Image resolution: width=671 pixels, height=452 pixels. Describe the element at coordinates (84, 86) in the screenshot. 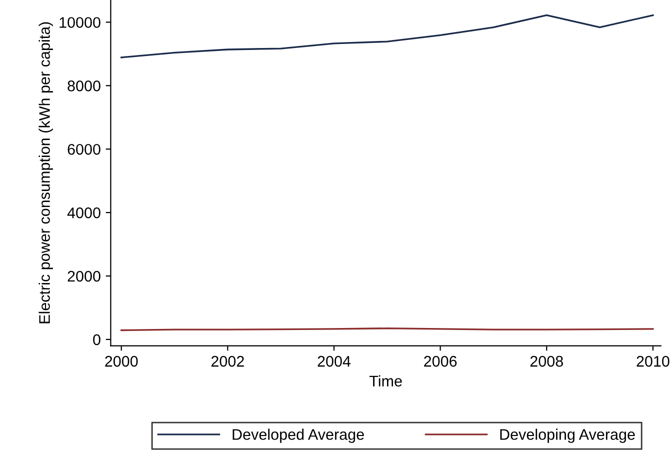

I see `y-tick-label: 8000` at that location.